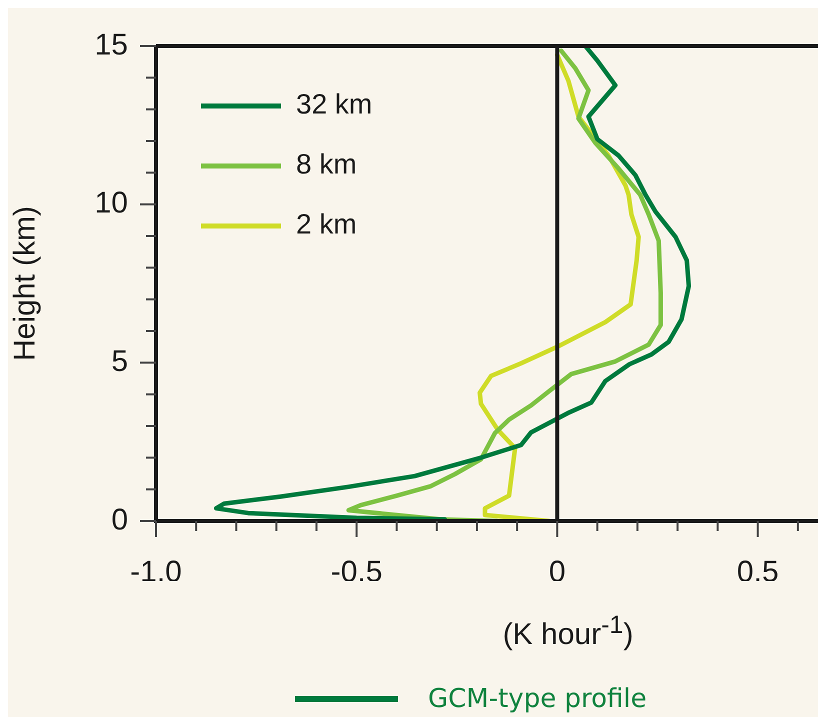 Image resolution: width=818 pixels, height=717 pixels. I want to click on y-axis-title: Height (km), so click(25, 284).